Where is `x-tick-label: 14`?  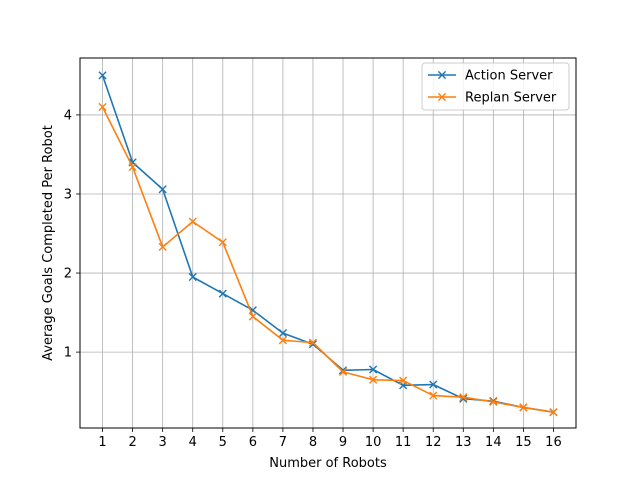 x-tick-label: 14 is located at coordinates (493, 442).